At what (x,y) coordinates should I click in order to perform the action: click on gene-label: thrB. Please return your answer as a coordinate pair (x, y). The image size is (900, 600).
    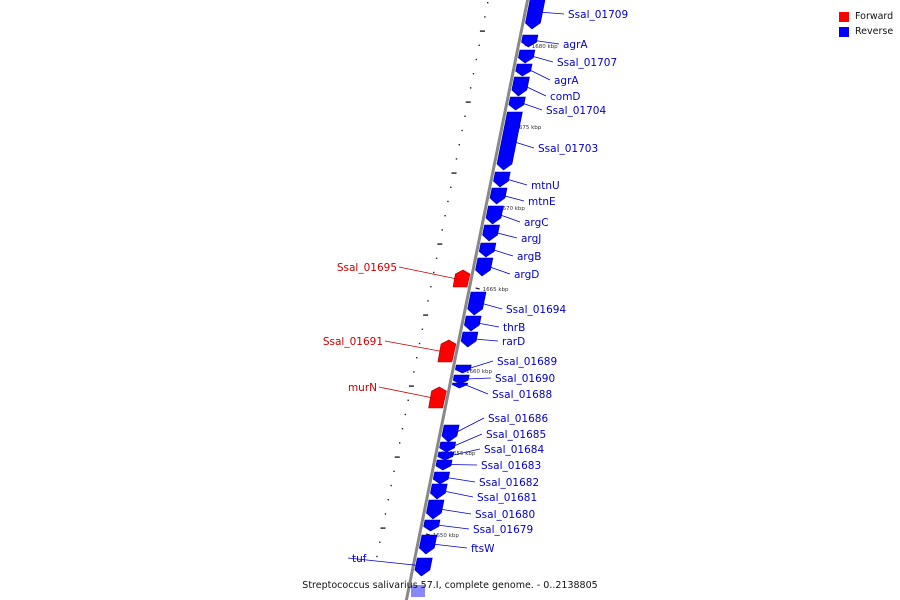
    Looking at the image, I should click on (514, 328).